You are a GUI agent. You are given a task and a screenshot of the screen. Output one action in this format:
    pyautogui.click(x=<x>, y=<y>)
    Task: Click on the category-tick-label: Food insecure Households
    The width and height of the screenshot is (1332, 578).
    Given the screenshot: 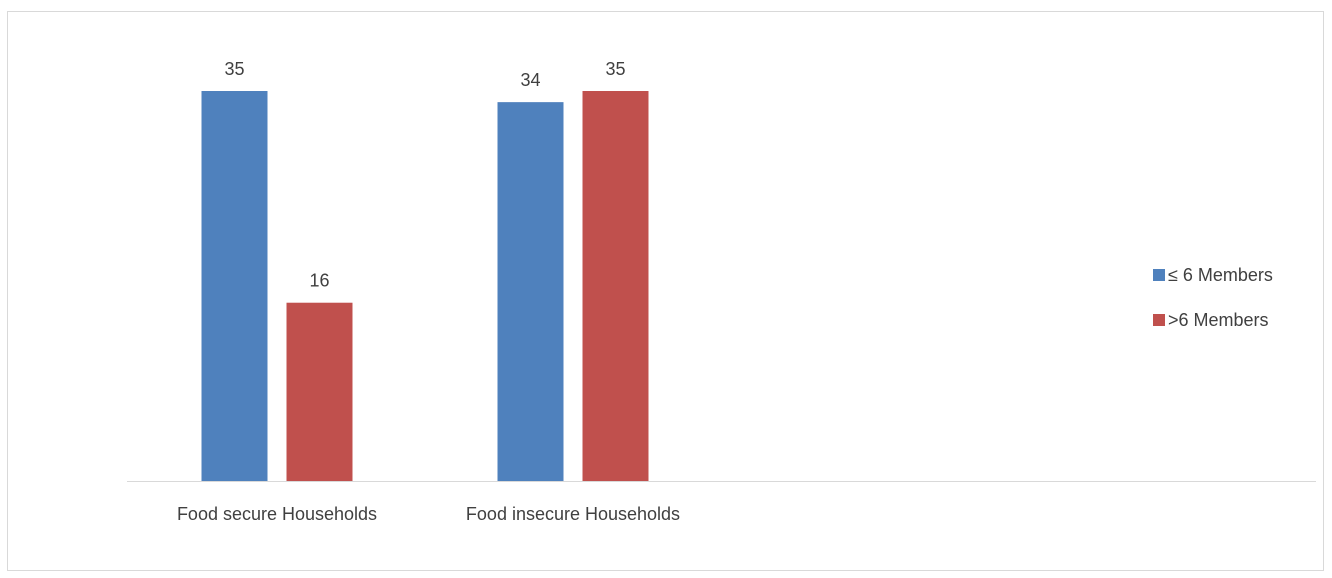 What is the action you would take?
    pyautogui.click(x=573, y=514)
    